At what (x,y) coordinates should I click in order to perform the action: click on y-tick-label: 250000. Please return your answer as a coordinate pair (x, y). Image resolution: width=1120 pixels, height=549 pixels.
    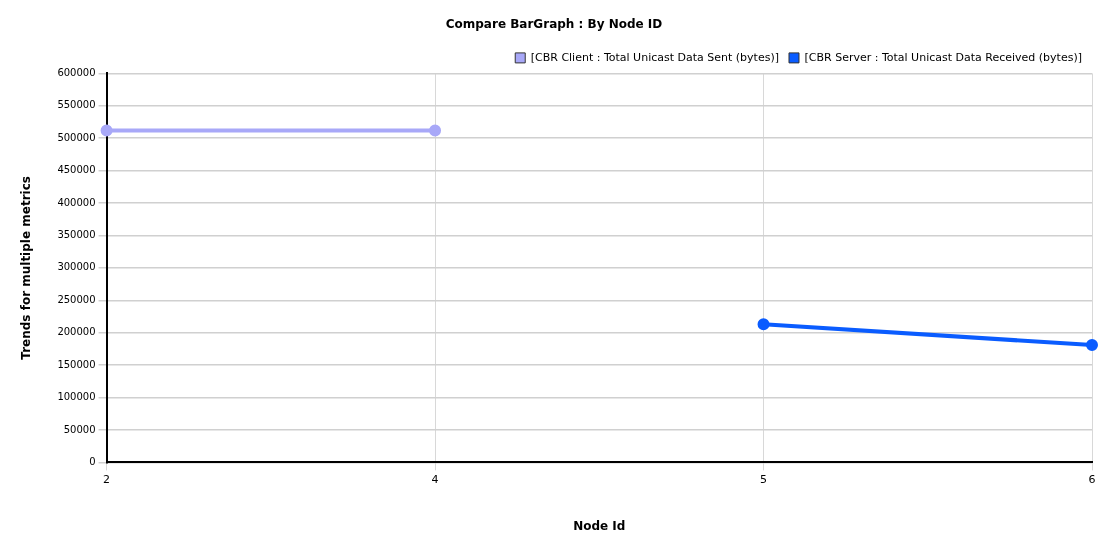
    Looking at the image, I should click on (76, 299).